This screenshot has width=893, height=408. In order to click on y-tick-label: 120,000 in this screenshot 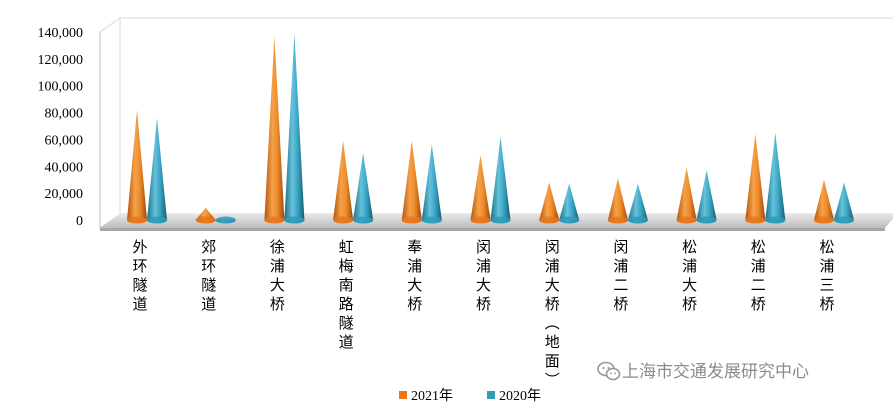, I will do `click(61, 60)`.